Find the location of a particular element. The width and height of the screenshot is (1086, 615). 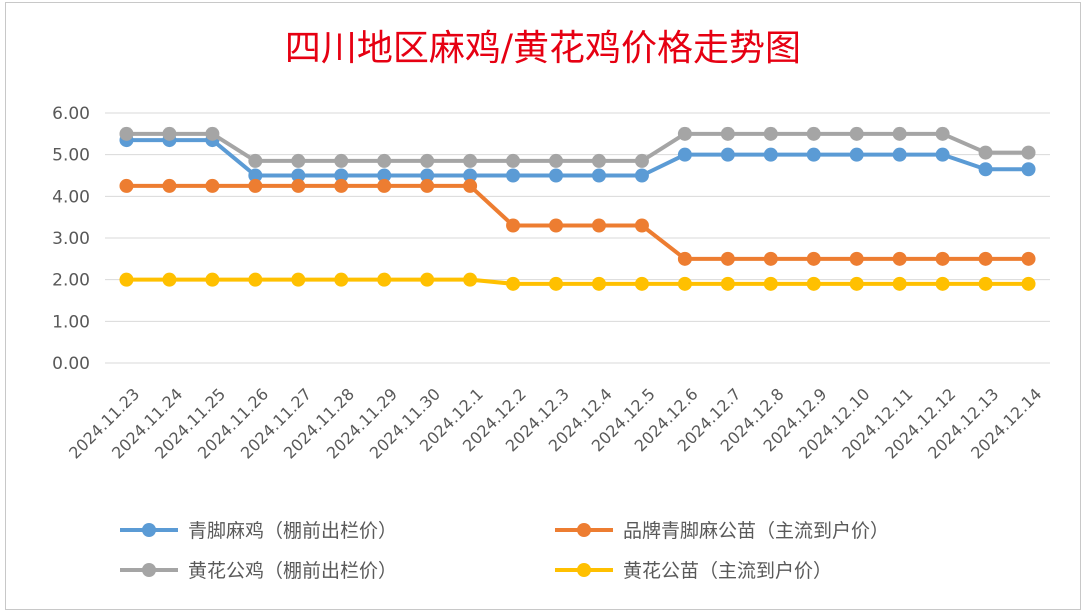

y-tick-label: 4.00 is located at coordinates (71, 197).